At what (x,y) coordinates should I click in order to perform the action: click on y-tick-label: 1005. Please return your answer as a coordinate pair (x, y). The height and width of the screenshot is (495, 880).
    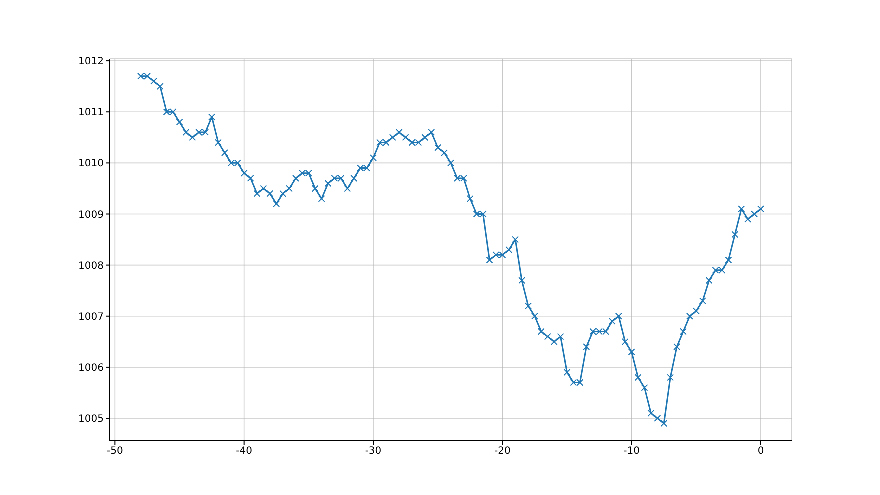
    Looking at the image, I should click on (91, 420).